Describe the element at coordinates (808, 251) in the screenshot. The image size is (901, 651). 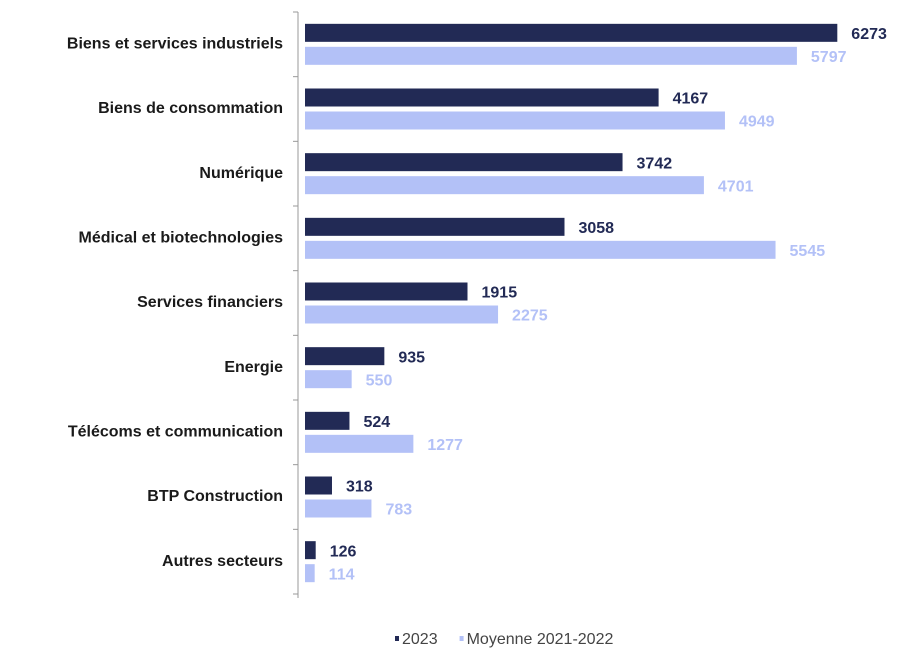
I see `data-label: 5545` at that location.